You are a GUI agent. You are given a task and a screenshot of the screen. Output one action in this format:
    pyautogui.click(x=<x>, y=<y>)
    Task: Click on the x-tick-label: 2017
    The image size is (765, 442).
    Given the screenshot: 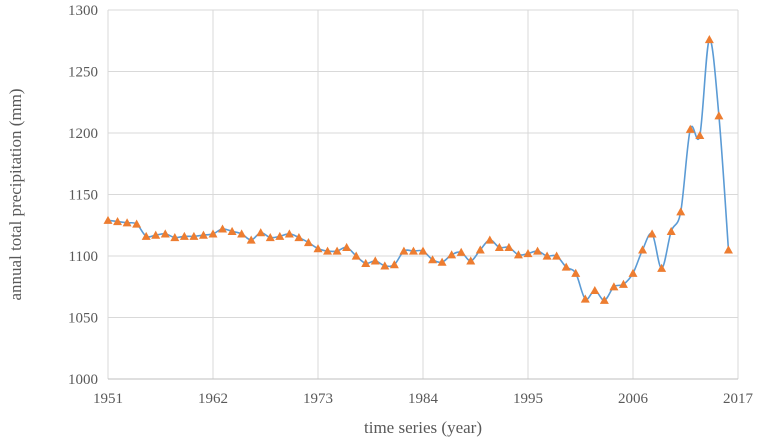 What is the action you would take?
    pyautogui.click(x=738, y=399)
    